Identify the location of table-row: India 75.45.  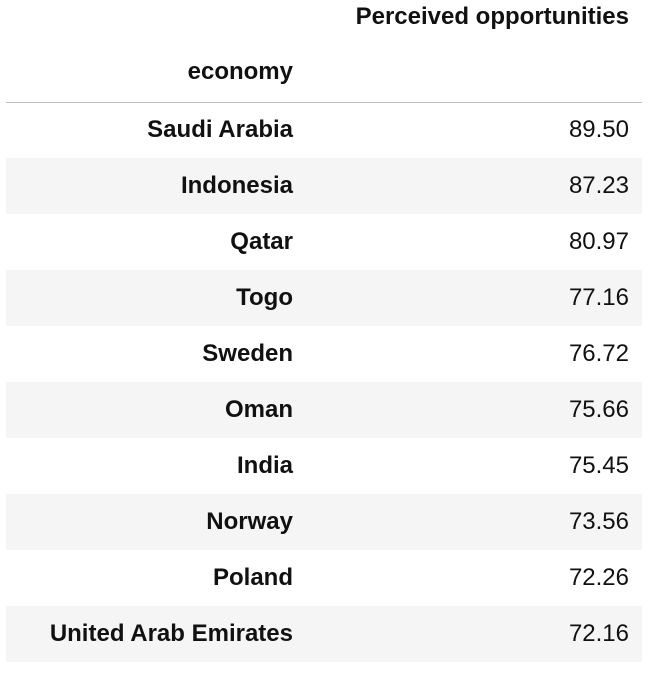
(324, 466).